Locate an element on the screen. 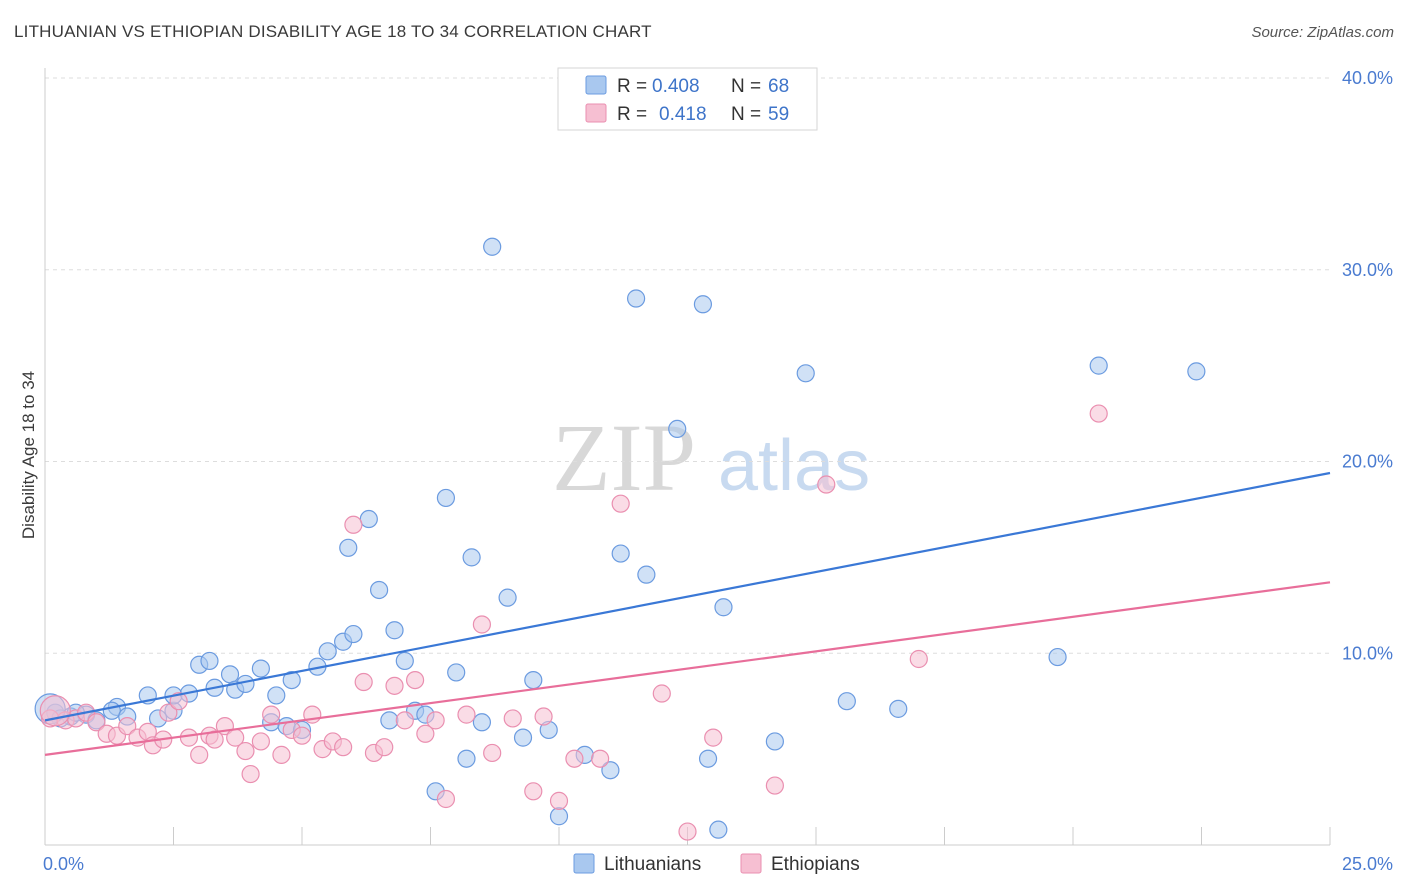  watermark: ZIP atlas is located at coordinates (711, 457).